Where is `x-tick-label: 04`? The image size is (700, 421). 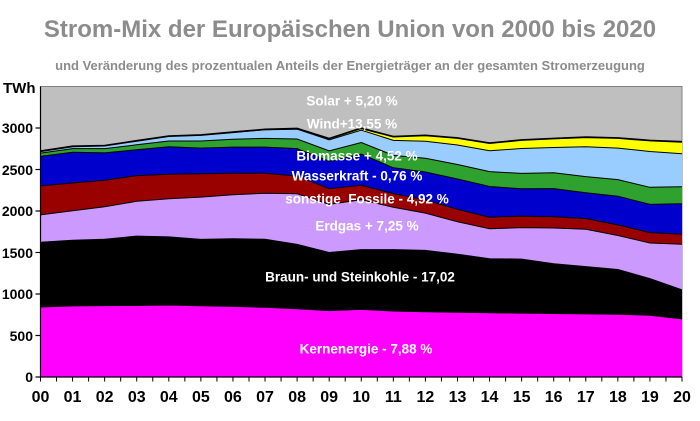 x-tick-label: 04 is located at coordinates (168, 397).